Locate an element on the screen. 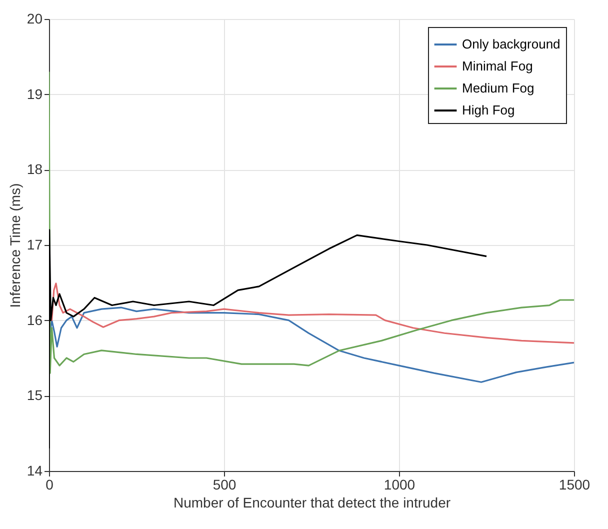 This screenshot has height=529, width=608. y-tick-label: 15 is located at coordinates (34, 395).